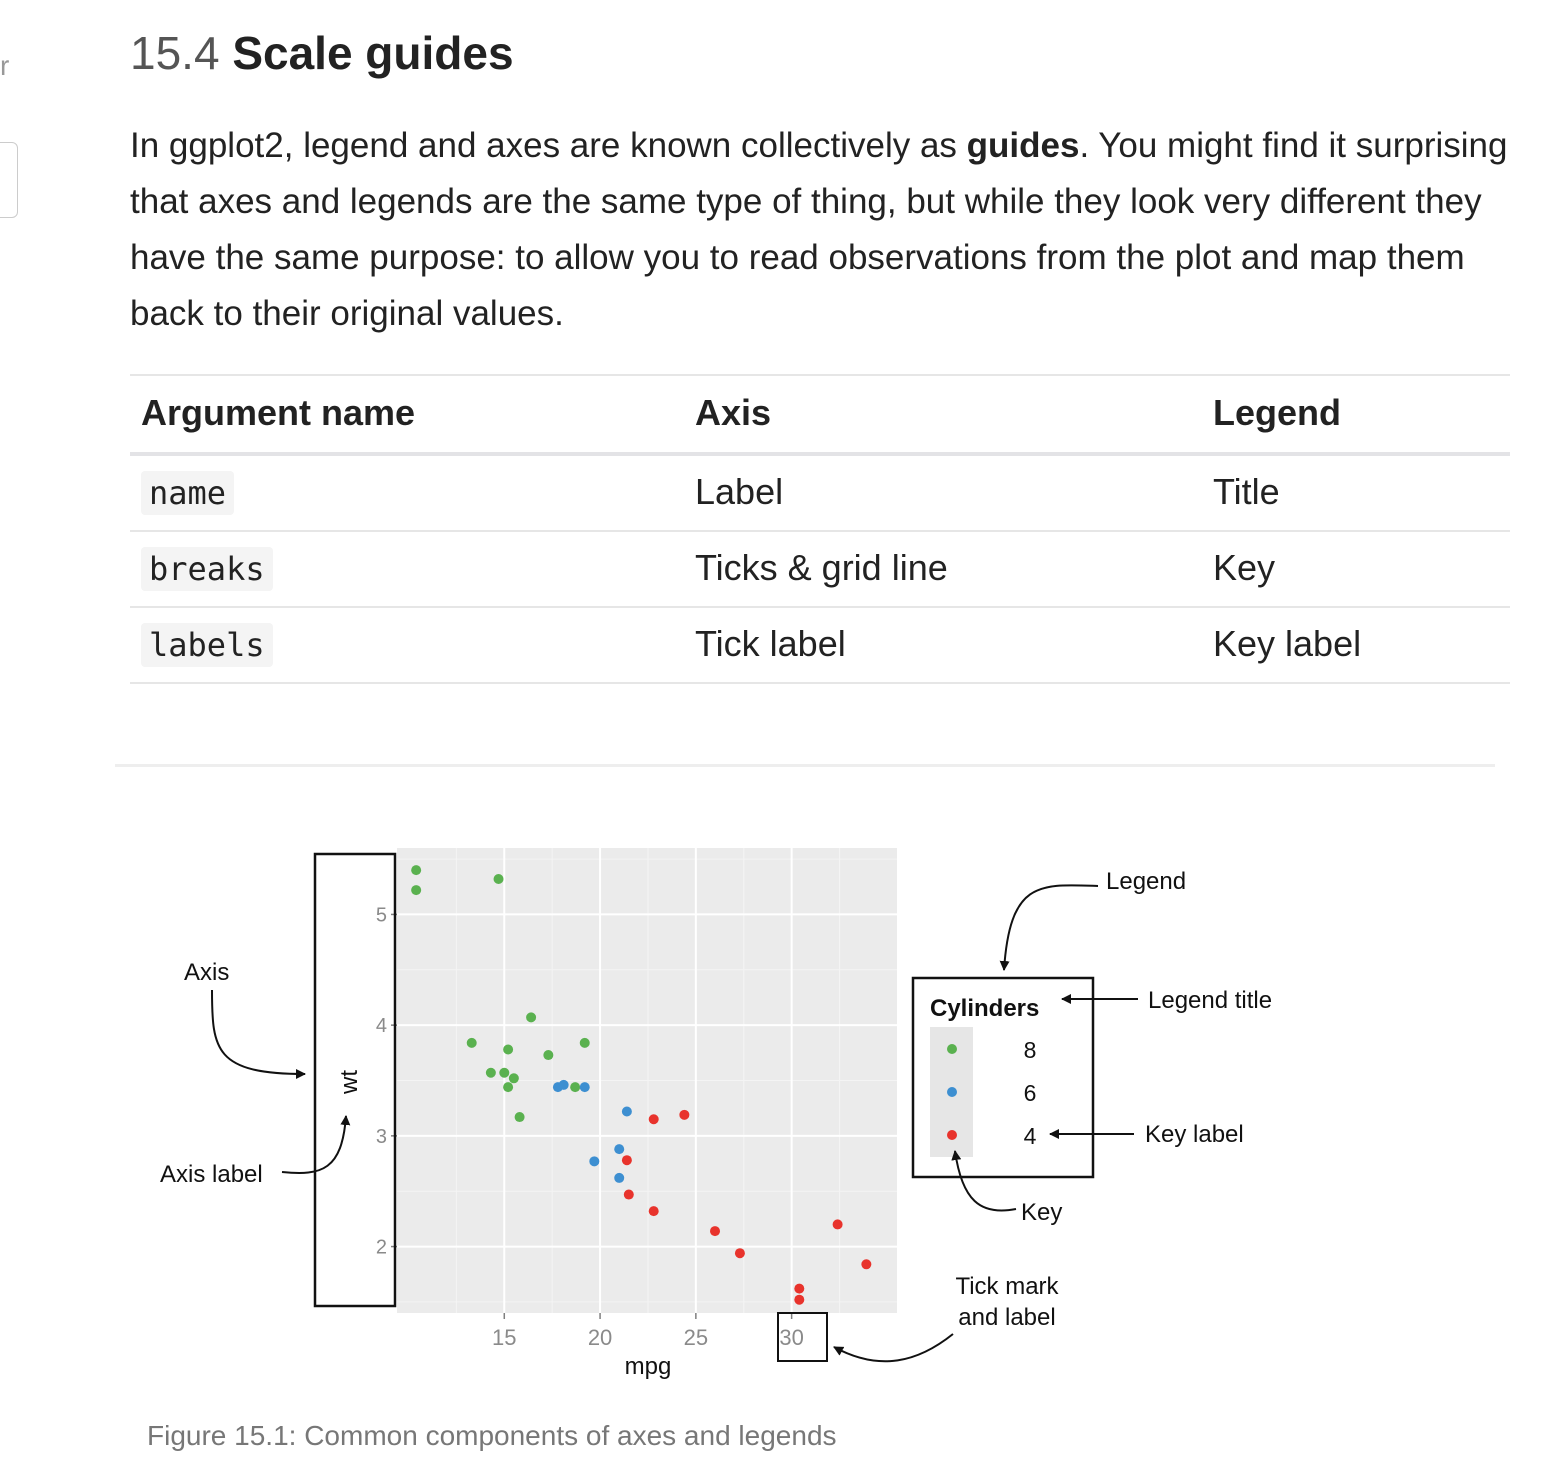 Image resolution: width=1562 pixels, height=1460 pixels. What do you see at coordinates (1041, 1212) in the screenshot?
I see `annotation-key: Key` at bounding box center [1041, 1212].